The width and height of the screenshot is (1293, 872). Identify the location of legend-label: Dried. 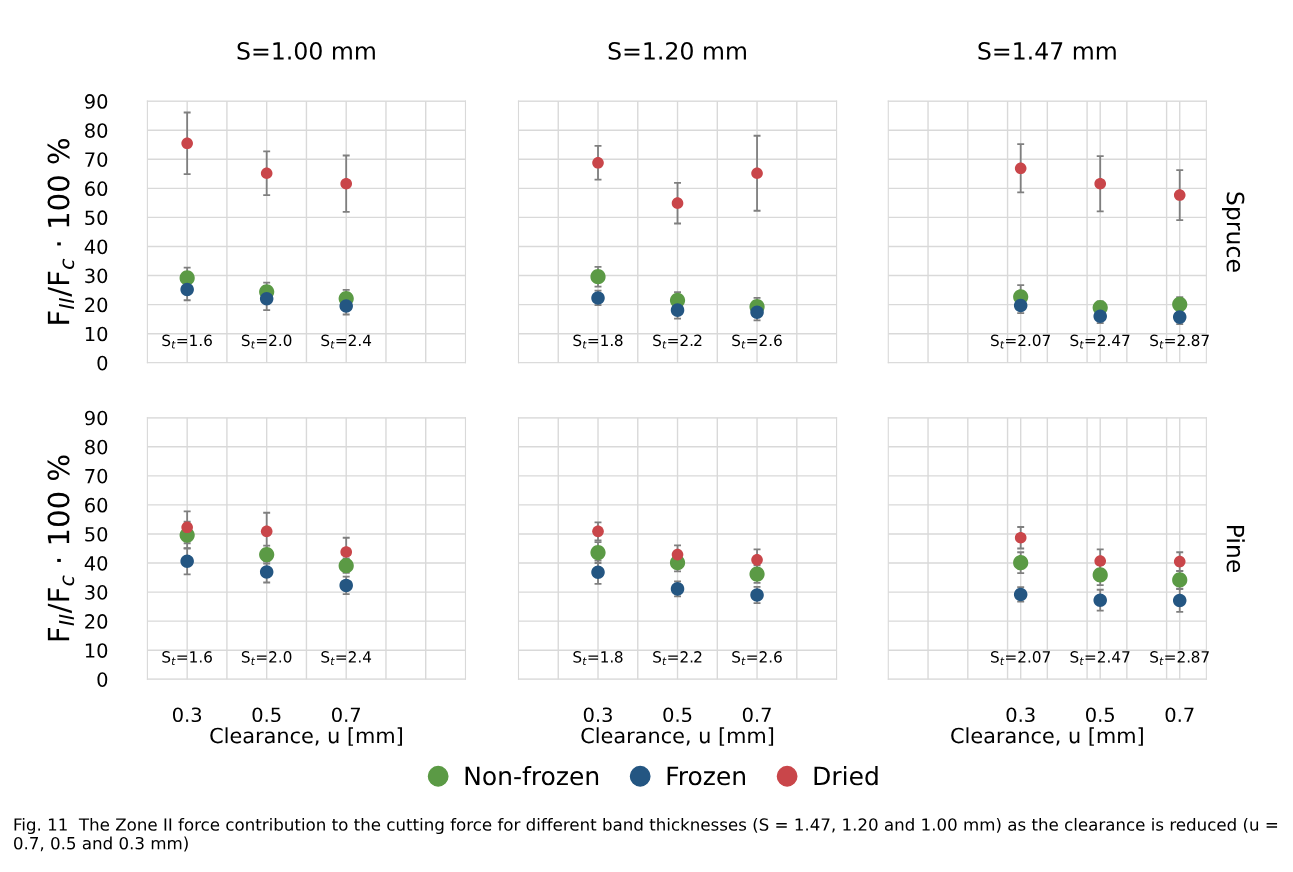
(846, 776).